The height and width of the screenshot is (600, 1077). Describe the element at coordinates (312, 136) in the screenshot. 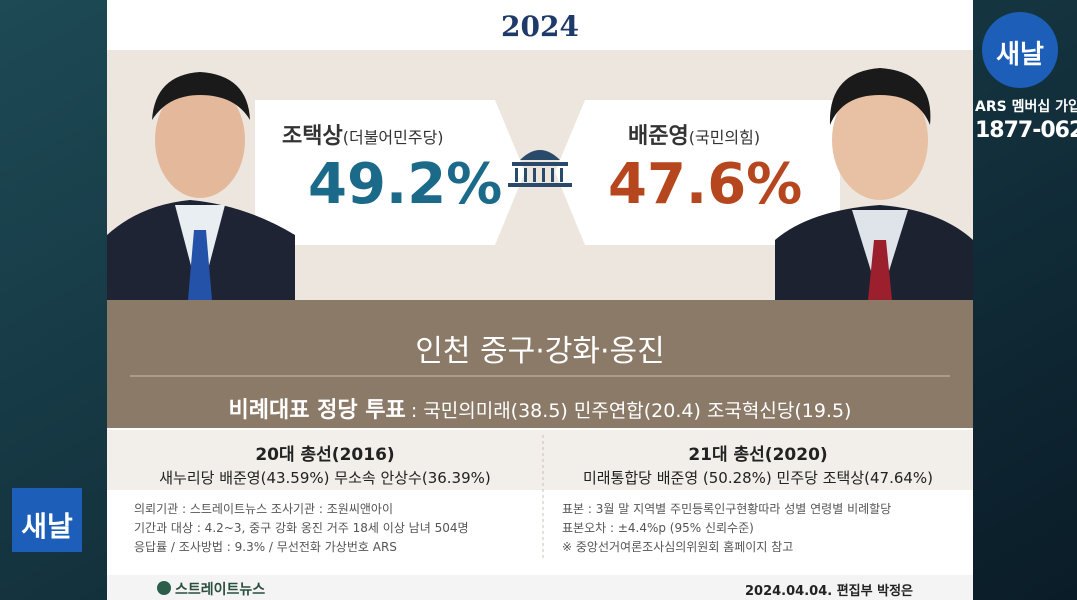

I see `candidate-name: 조택상` at that location.